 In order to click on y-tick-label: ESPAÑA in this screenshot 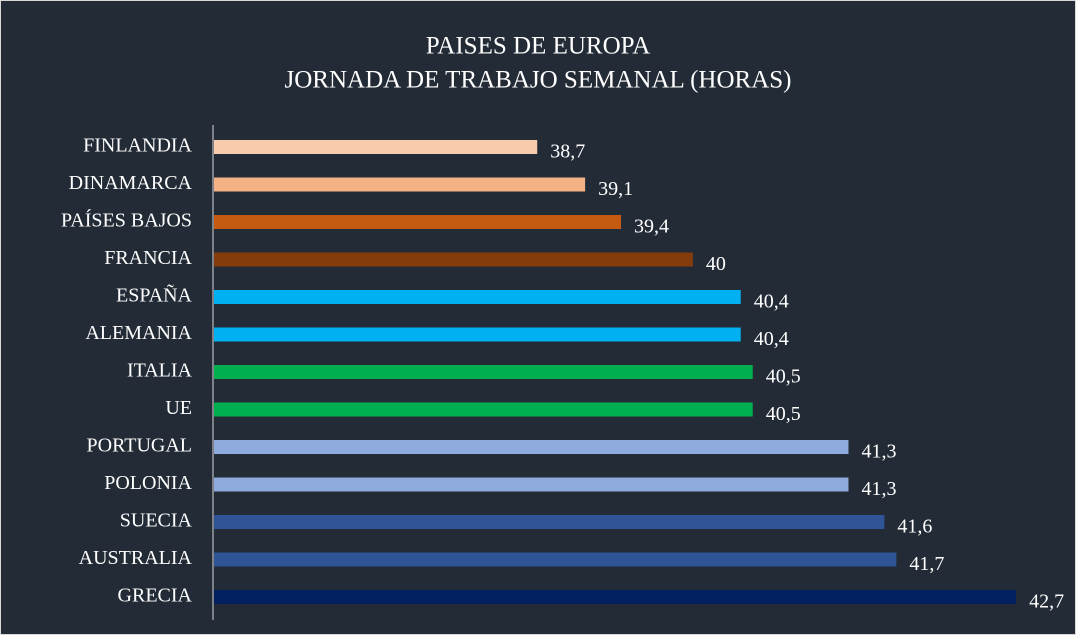, I will do `click(154, 295)`.